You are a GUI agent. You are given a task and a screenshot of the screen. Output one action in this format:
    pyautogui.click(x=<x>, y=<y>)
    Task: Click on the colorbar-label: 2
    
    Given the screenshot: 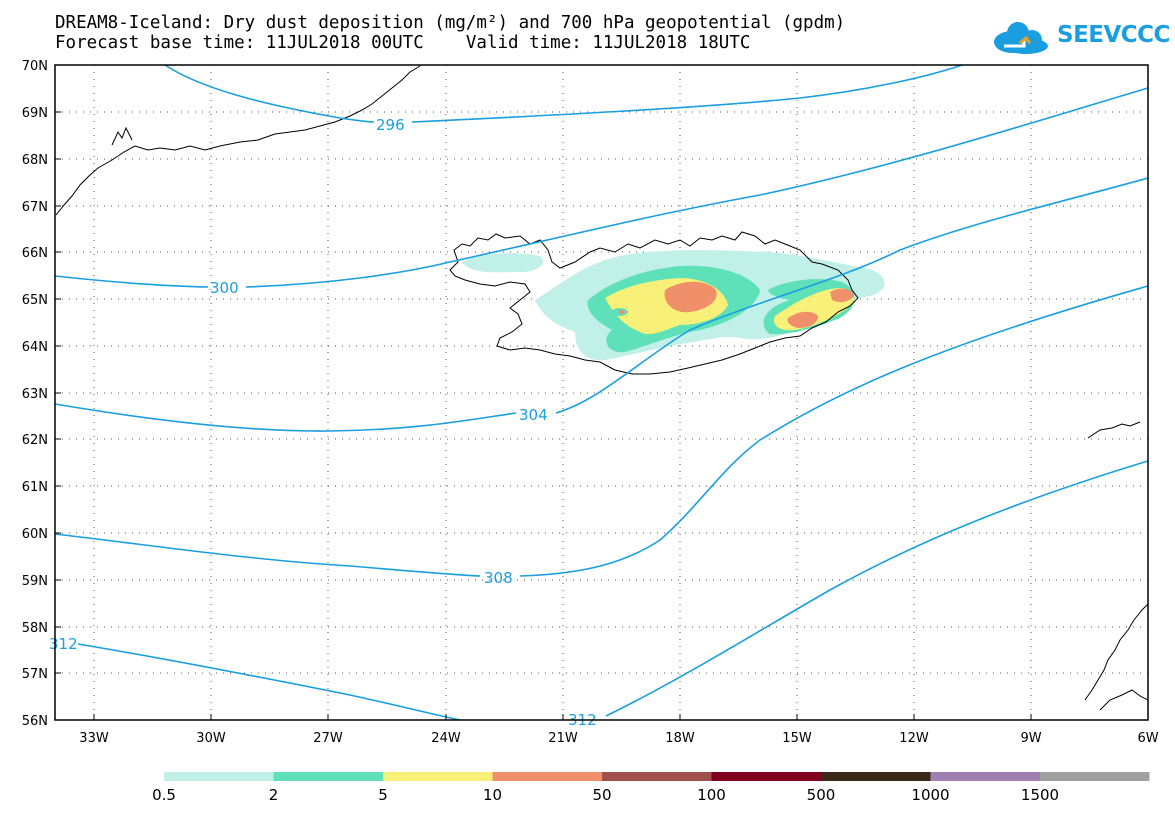 What is the action you would take?
    pyautogui.click(x=274, y=795)
    